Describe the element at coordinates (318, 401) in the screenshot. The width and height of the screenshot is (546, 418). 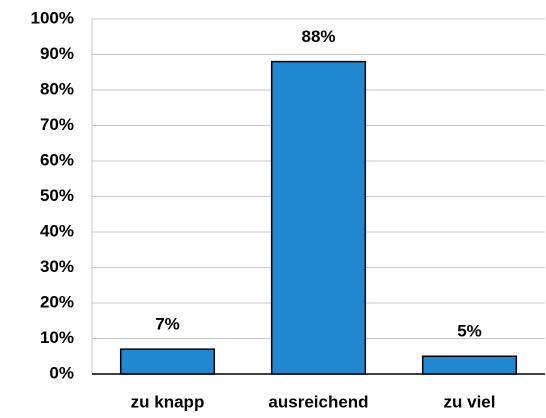
I see `x-tick-label: ausreichend` at that location.